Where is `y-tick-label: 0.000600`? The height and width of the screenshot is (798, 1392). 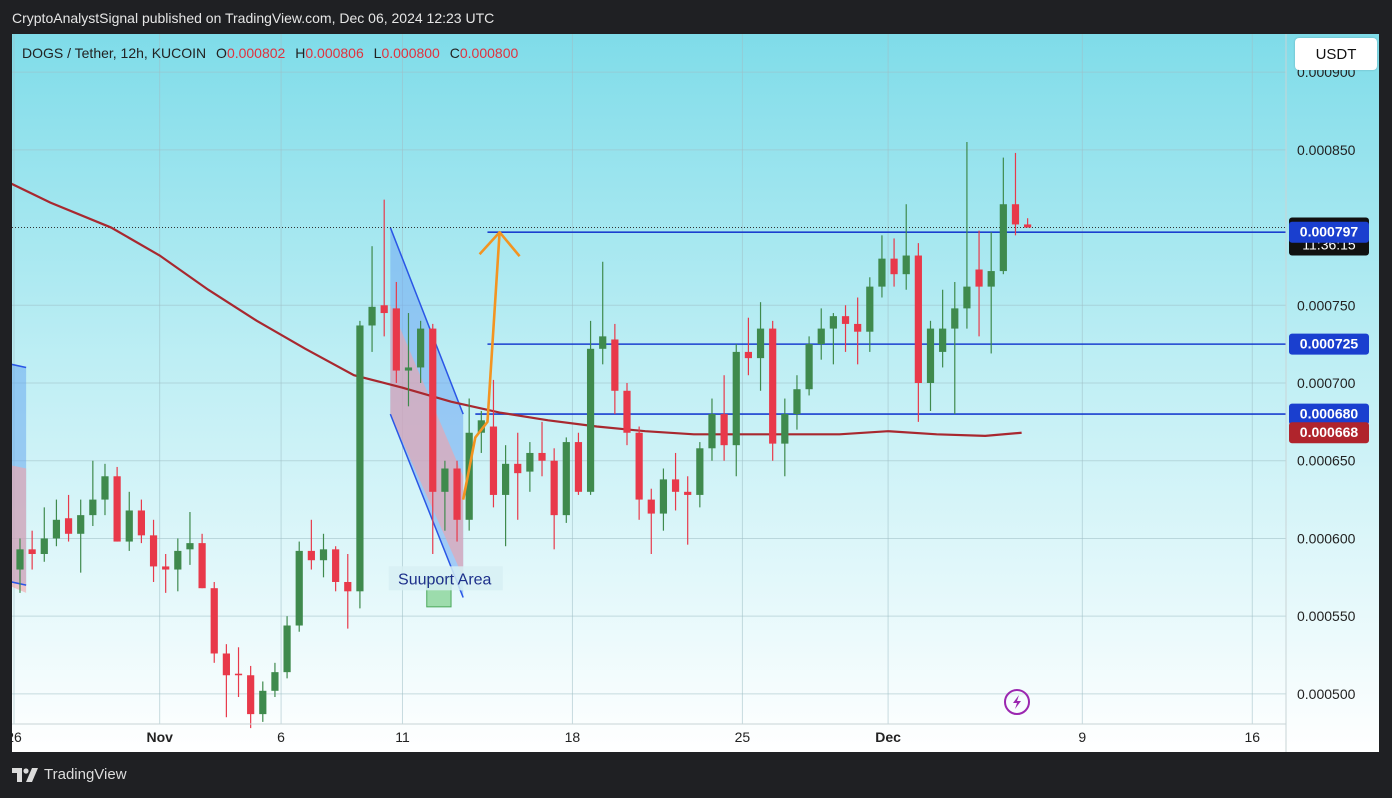 y-tick-label: 0.000600 is located at coordinates (1326, 538).